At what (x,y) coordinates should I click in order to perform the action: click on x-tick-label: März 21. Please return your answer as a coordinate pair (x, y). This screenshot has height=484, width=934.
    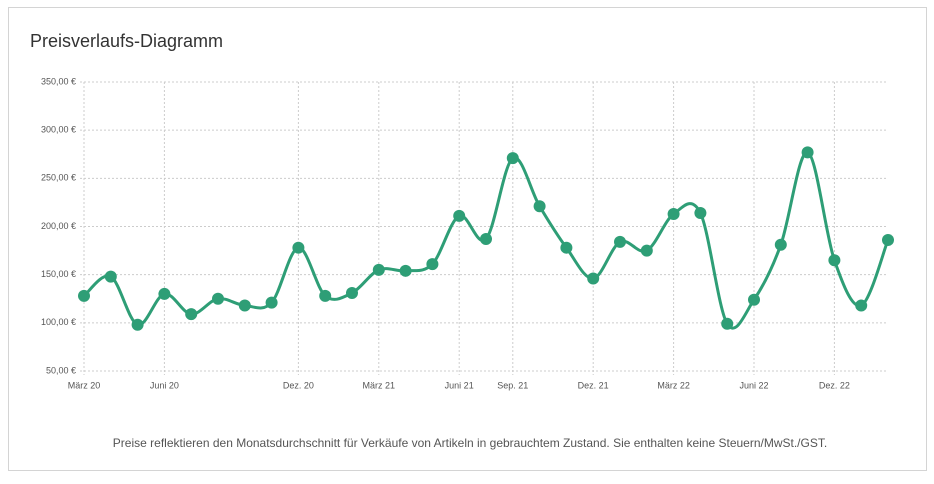
    Looking at the image, I should click on (379, 385).